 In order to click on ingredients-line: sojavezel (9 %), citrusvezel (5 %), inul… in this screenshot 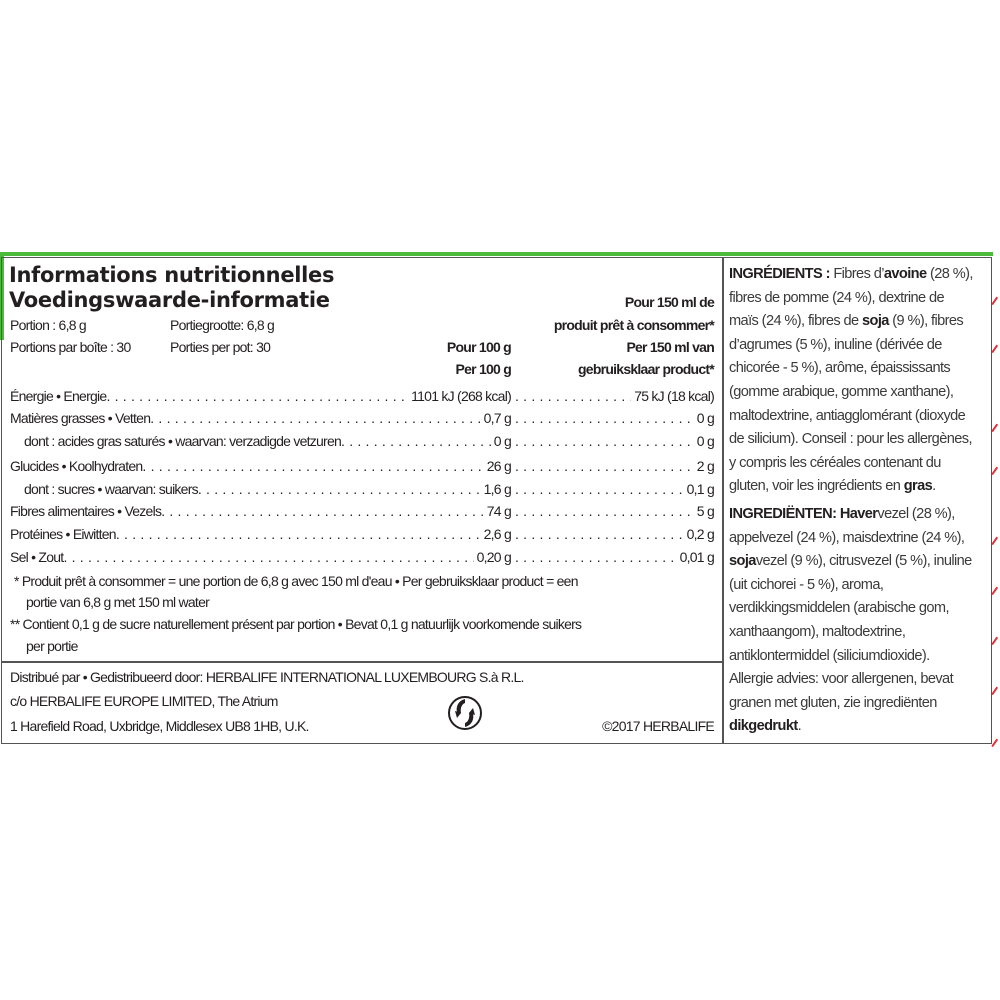, I will do `click(860, 562)`.